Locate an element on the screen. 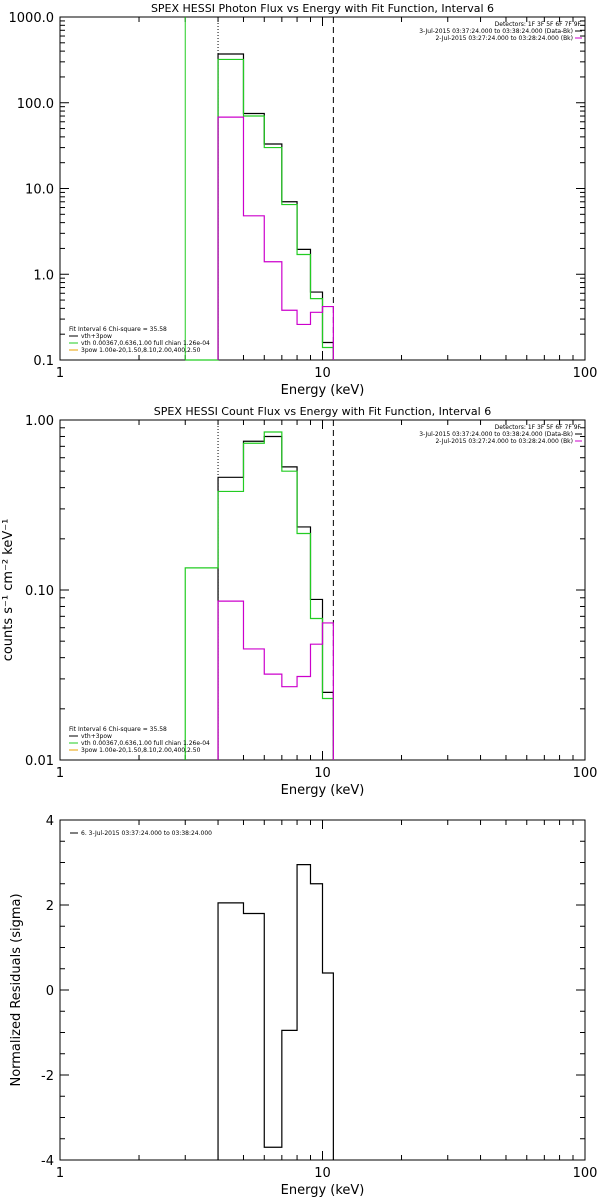  y-tick-label: -4 is located at coordinates (47, 1161).